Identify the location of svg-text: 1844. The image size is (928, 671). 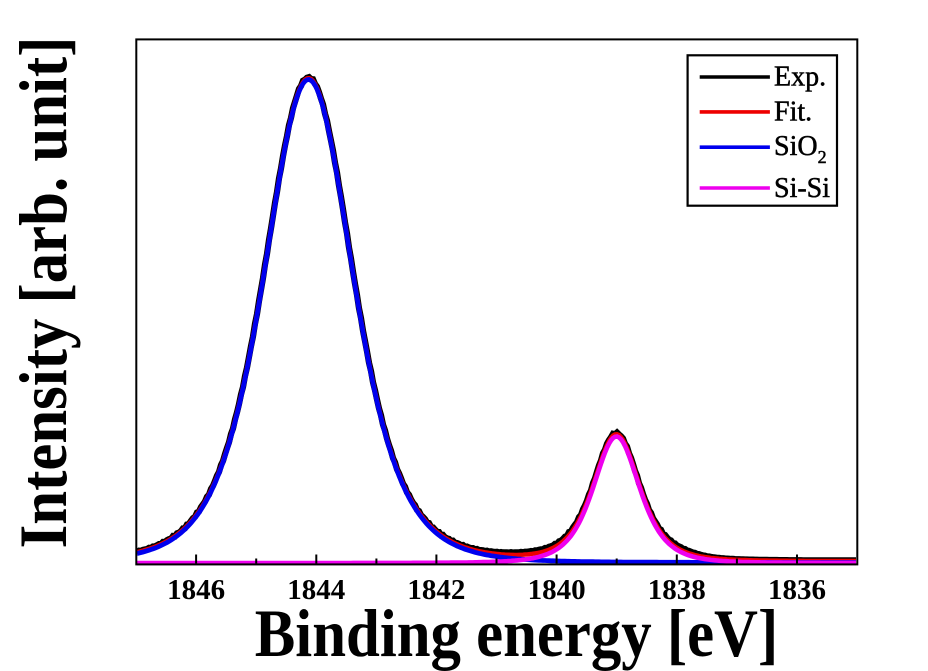
(316, 590).